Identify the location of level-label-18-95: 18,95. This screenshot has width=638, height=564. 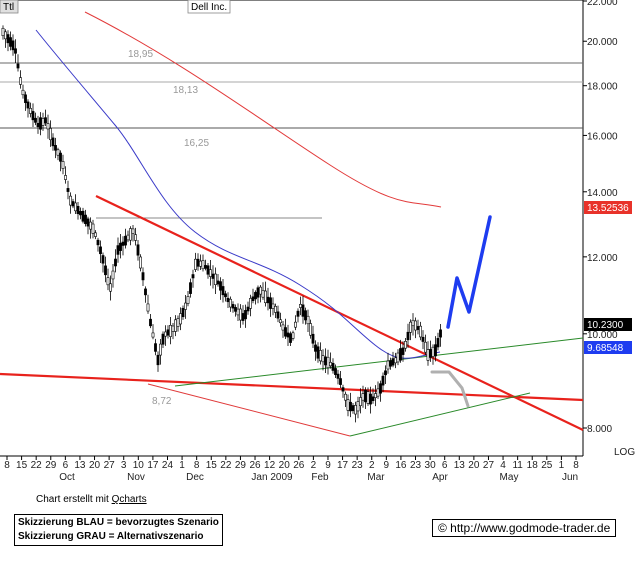
(140, 54).